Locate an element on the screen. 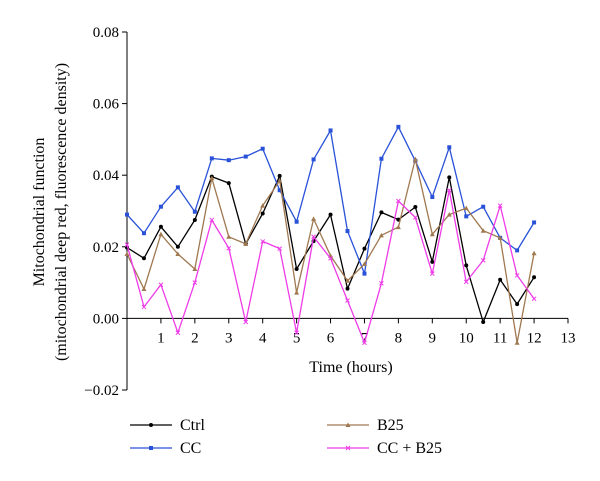 This screenshot has width=600, height=481. legend-item-cc: CC is located at coordinates (165, 448).